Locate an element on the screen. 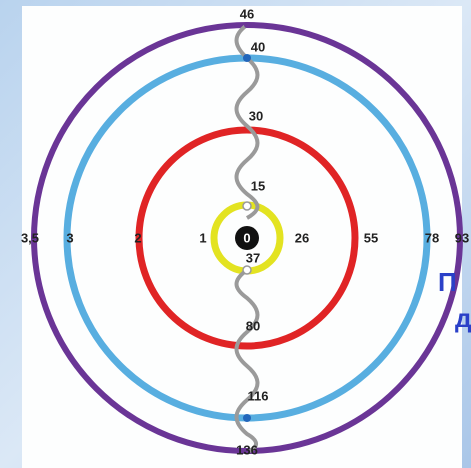 The width and height of the screenshot is (471, 468). overlay-text: П is located at coordinates (447, 282).